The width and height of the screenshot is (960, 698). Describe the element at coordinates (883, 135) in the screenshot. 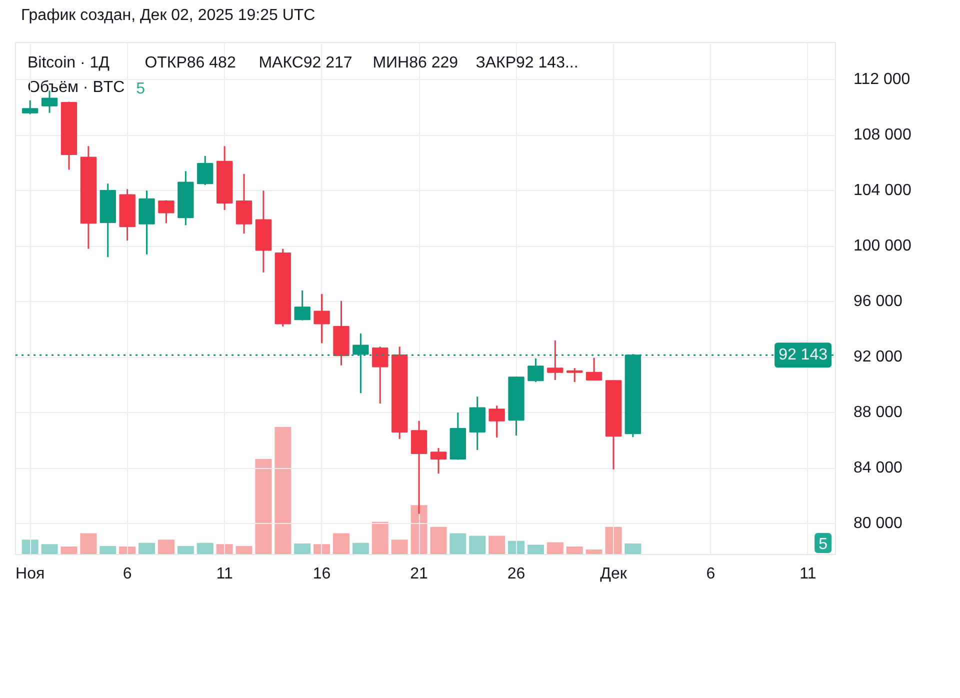

I see `y-tick-label: 108 000` at that location.